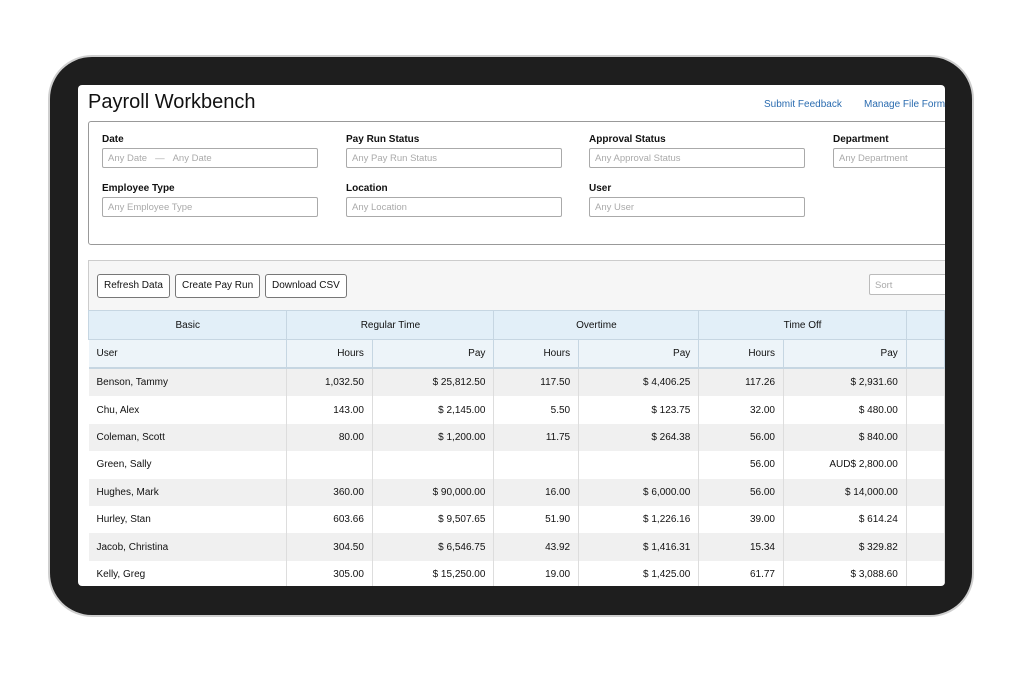 The height and width of the screenshot is (683, 1024). I want to click on table-cell: $ 14,000.00, so click(845, 492).